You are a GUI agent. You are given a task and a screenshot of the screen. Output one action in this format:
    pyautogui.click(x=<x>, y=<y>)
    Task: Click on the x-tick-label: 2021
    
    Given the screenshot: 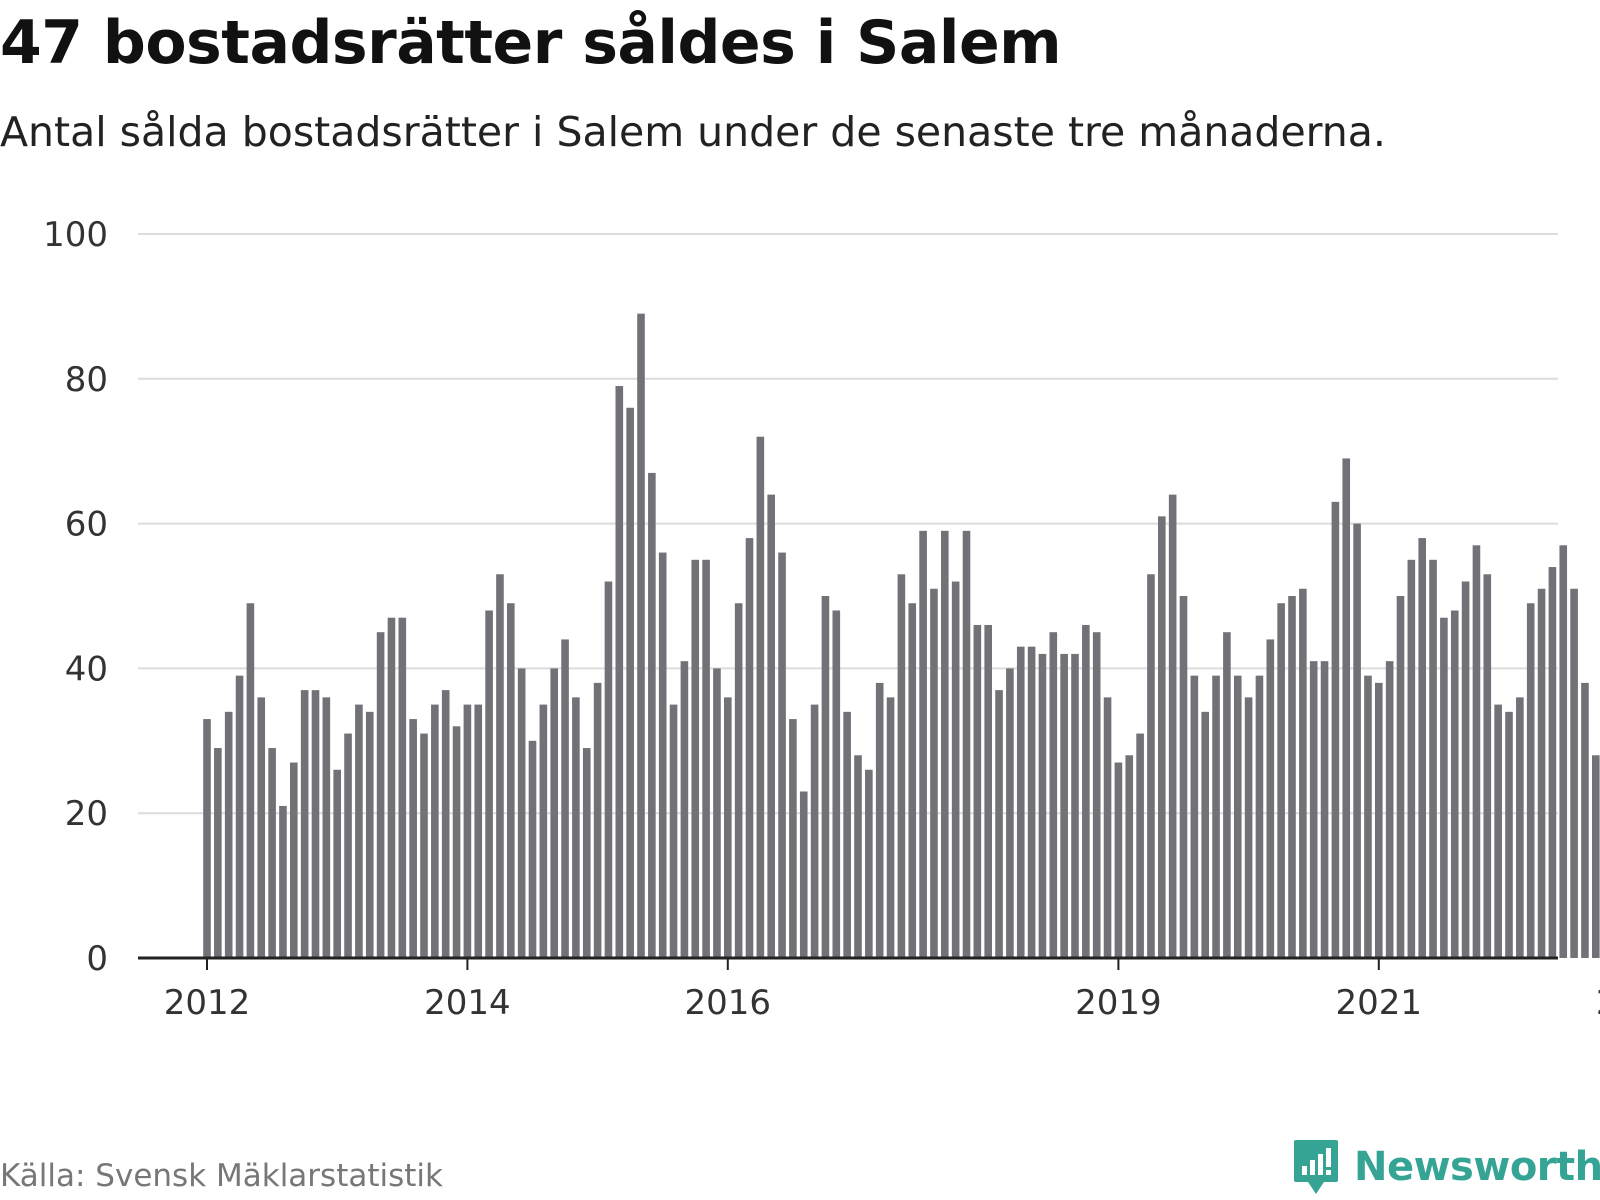 What is the action you would take?
    pyautogui.click(x=1379, y=1003)
    